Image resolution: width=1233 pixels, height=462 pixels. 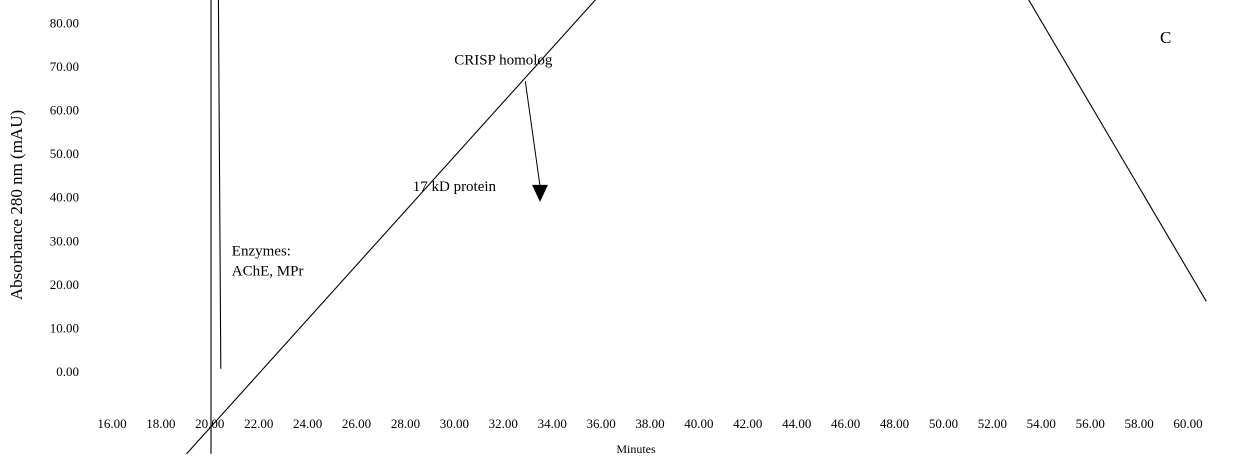 I want to click on x-axis-title: Minutes, so click(x=636, y=449).